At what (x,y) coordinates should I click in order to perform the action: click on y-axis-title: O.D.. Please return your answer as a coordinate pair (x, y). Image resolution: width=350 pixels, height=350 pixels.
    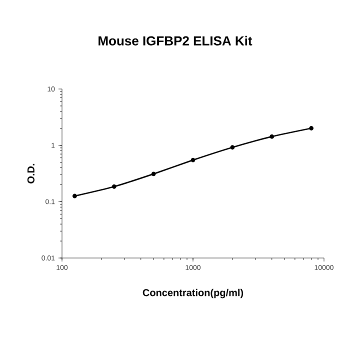
    Looking at the image, I should click on (30, 174).